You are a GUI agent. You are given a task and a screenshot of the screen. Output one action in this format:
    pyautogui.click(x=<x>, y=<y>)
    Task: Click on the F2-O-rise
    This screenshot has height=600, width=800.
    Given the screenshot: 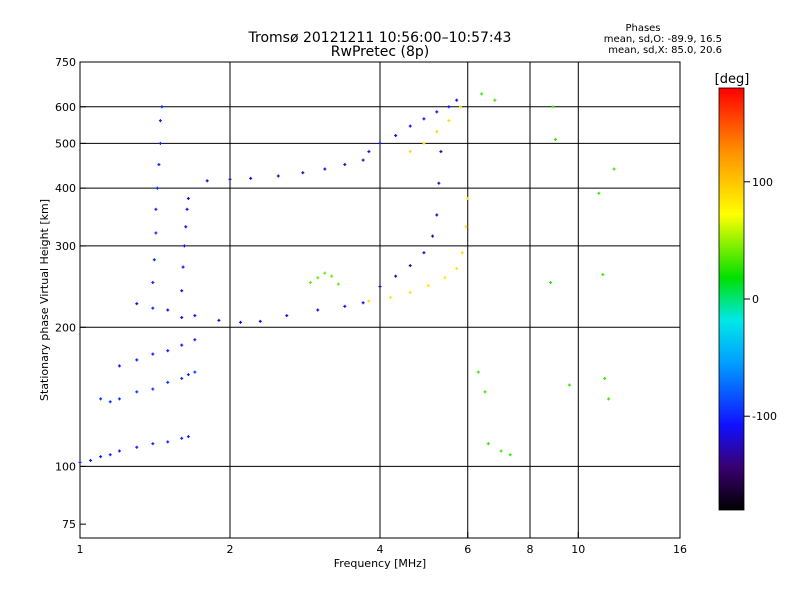 What is the action you would take?
    pyautogui.click(x=413, y=126)
    